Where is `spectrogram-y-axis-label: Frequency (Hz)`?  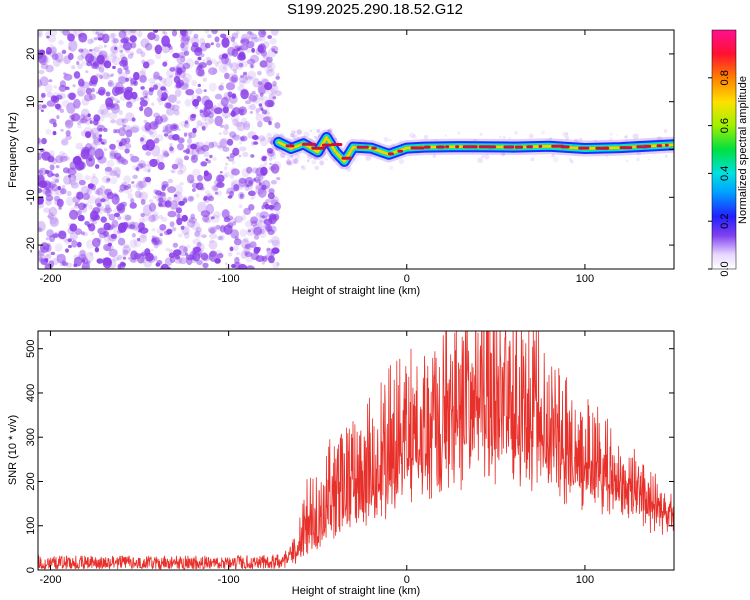
spectrogram-y-axis-label: Frequency (Hz) is located at coordinates (13, 150).